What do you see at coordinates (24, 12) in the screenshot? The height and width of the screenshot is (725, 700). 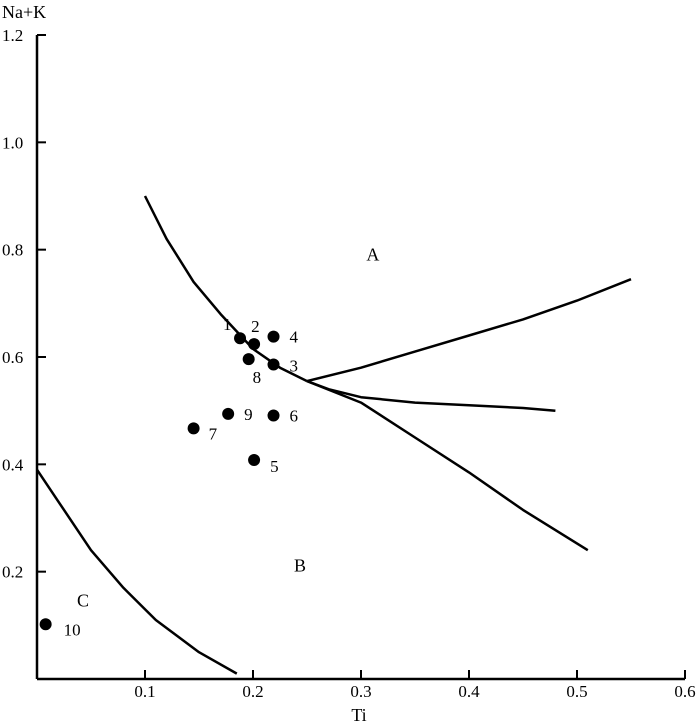 I see `y-axis-title: Na+K` at bounding box center [24, 12].